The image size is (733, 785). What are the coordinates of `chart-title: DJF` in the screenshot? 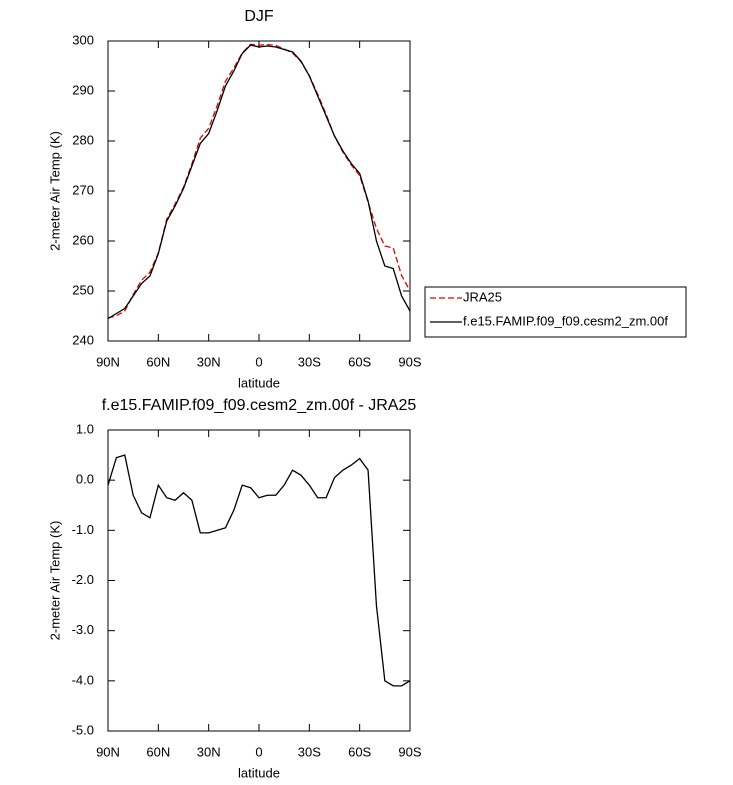 It's located at (259, 16).